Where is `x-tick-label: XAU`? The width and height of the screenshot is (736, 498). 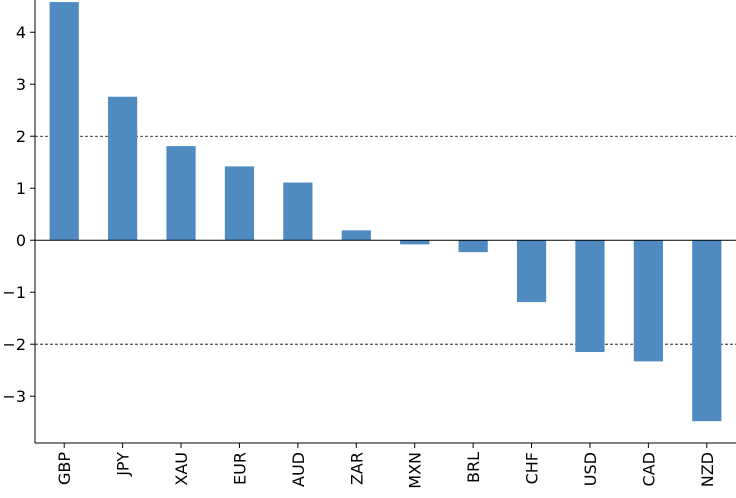
x-tick-label: XAU is located at coordinates (181, 469).